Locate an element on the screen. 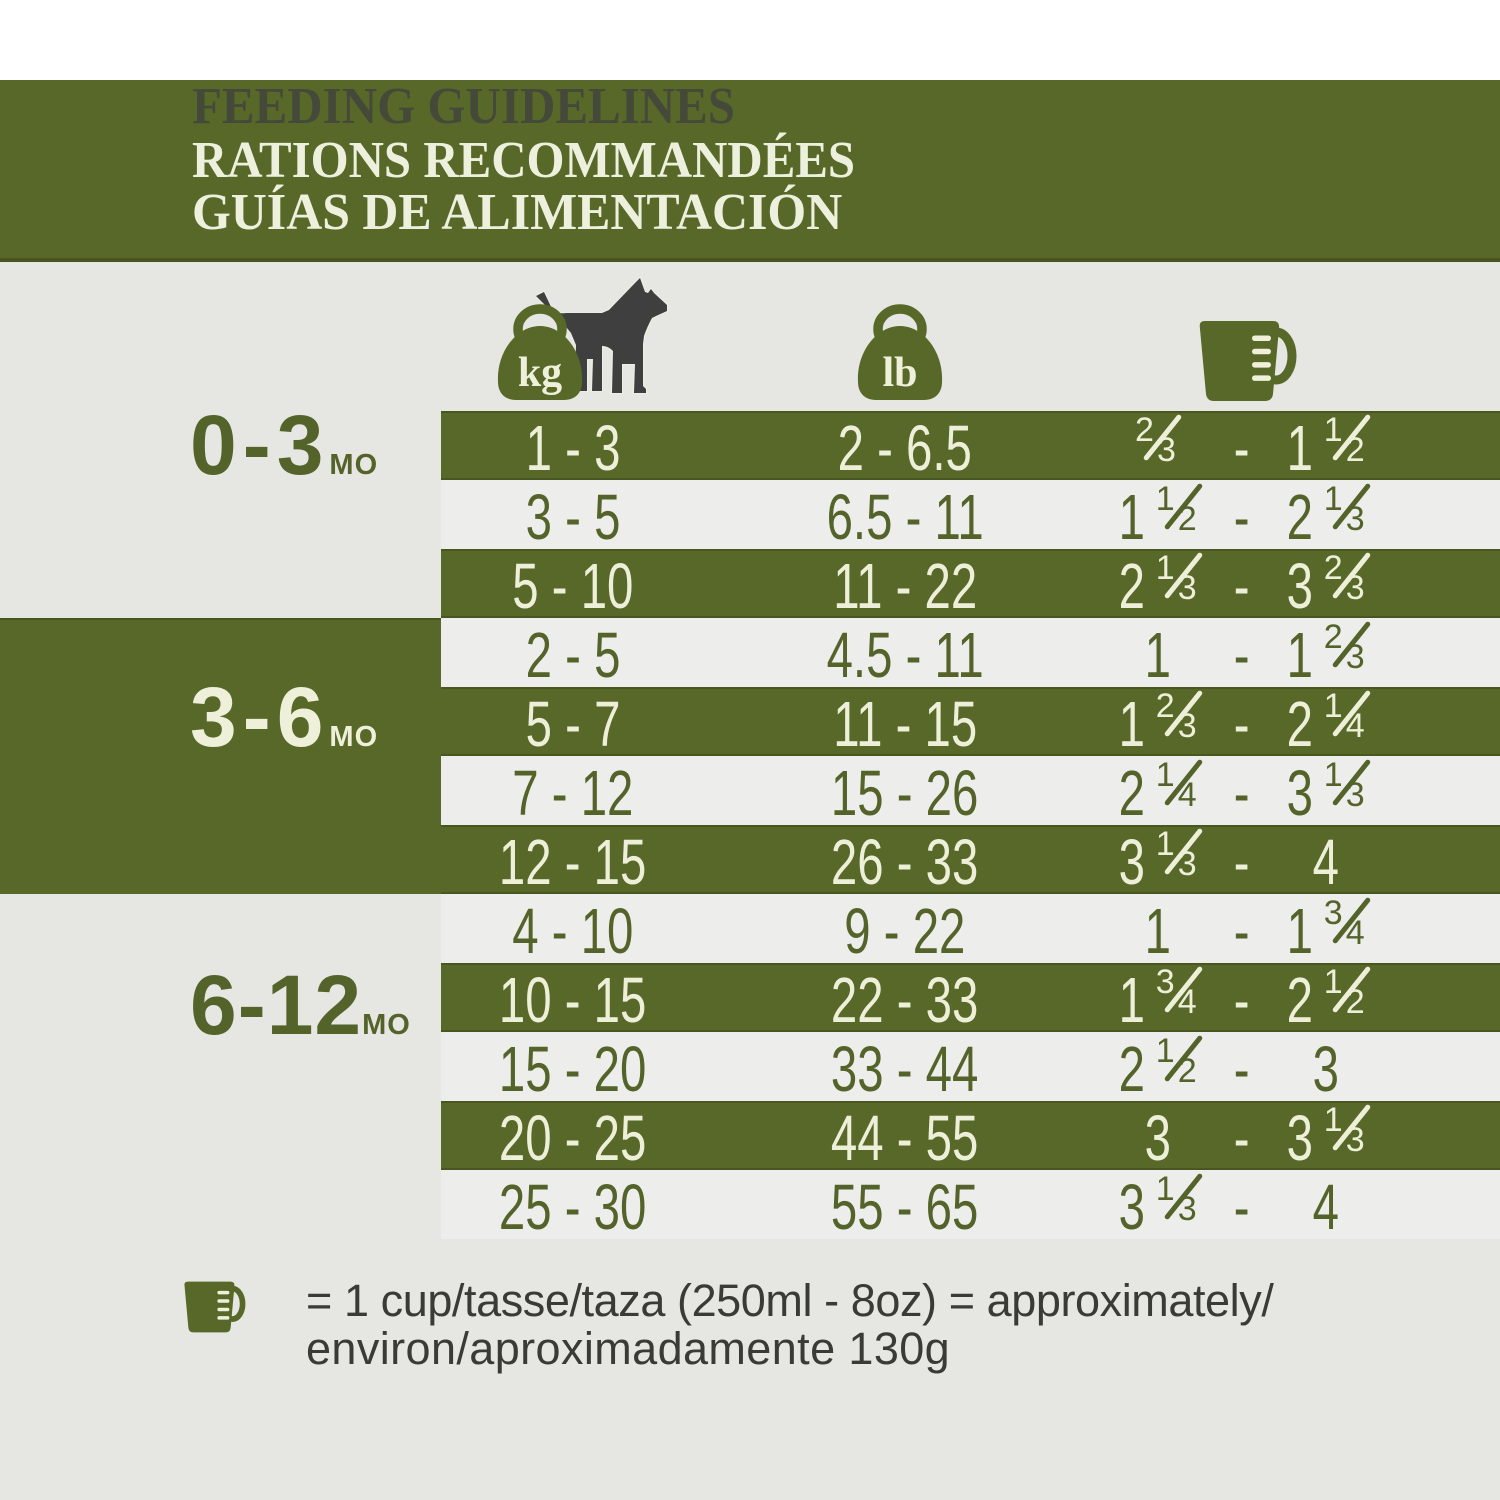 Image resolution: width=1500 pixels, height=1500 pixels. svg-text: lb is located at coordinates (899, 373).